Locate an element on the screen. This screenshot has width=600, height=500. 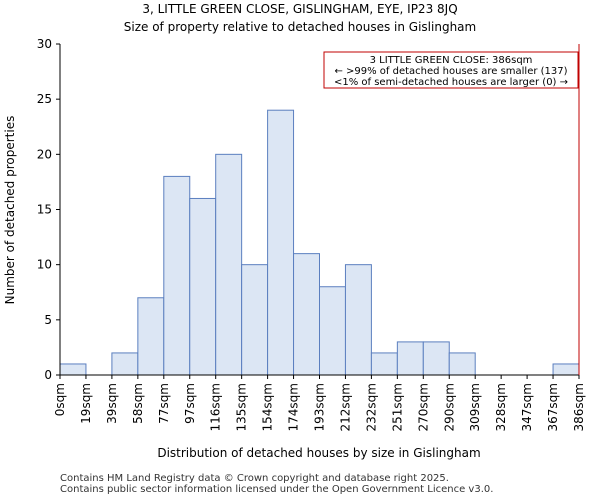
x-tick-label: 270sqm is located at coordinates (423, 407).